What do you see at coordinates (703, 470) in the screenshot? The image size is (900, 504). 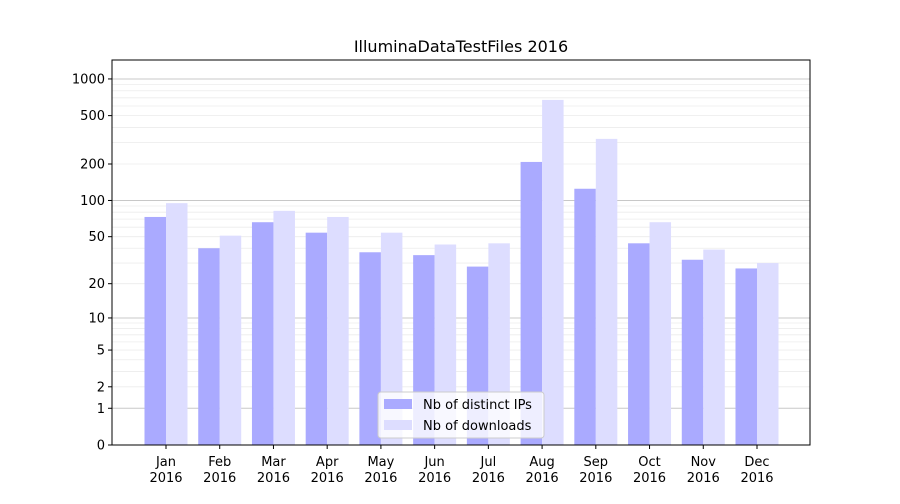 I see `x-tick-label: Nov 2016` at bounding box center [703, 470].